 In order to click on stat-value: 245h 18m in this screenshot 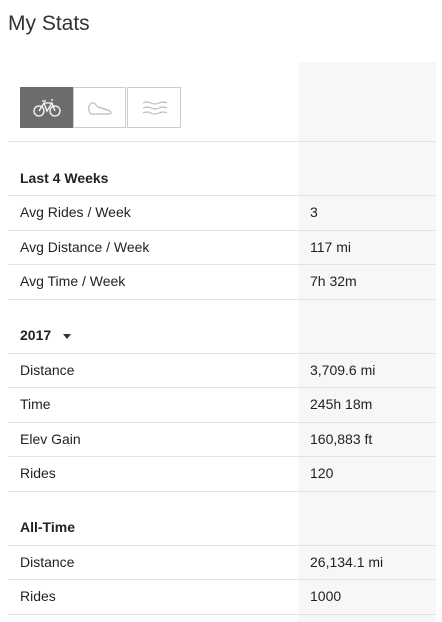, I will do `click(341, 404)`.